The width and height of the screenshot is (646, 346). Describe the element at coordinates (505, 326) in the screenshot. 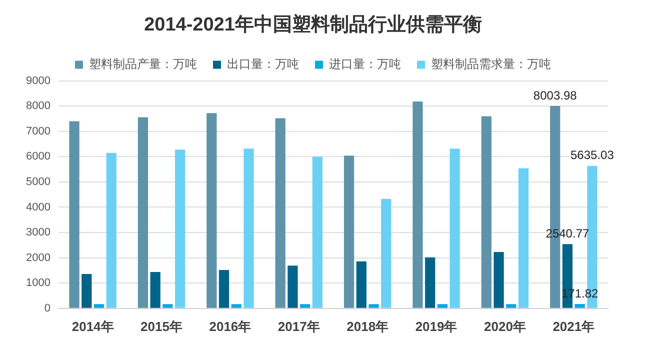

I see `x-tick-label: 2020年` at that location.